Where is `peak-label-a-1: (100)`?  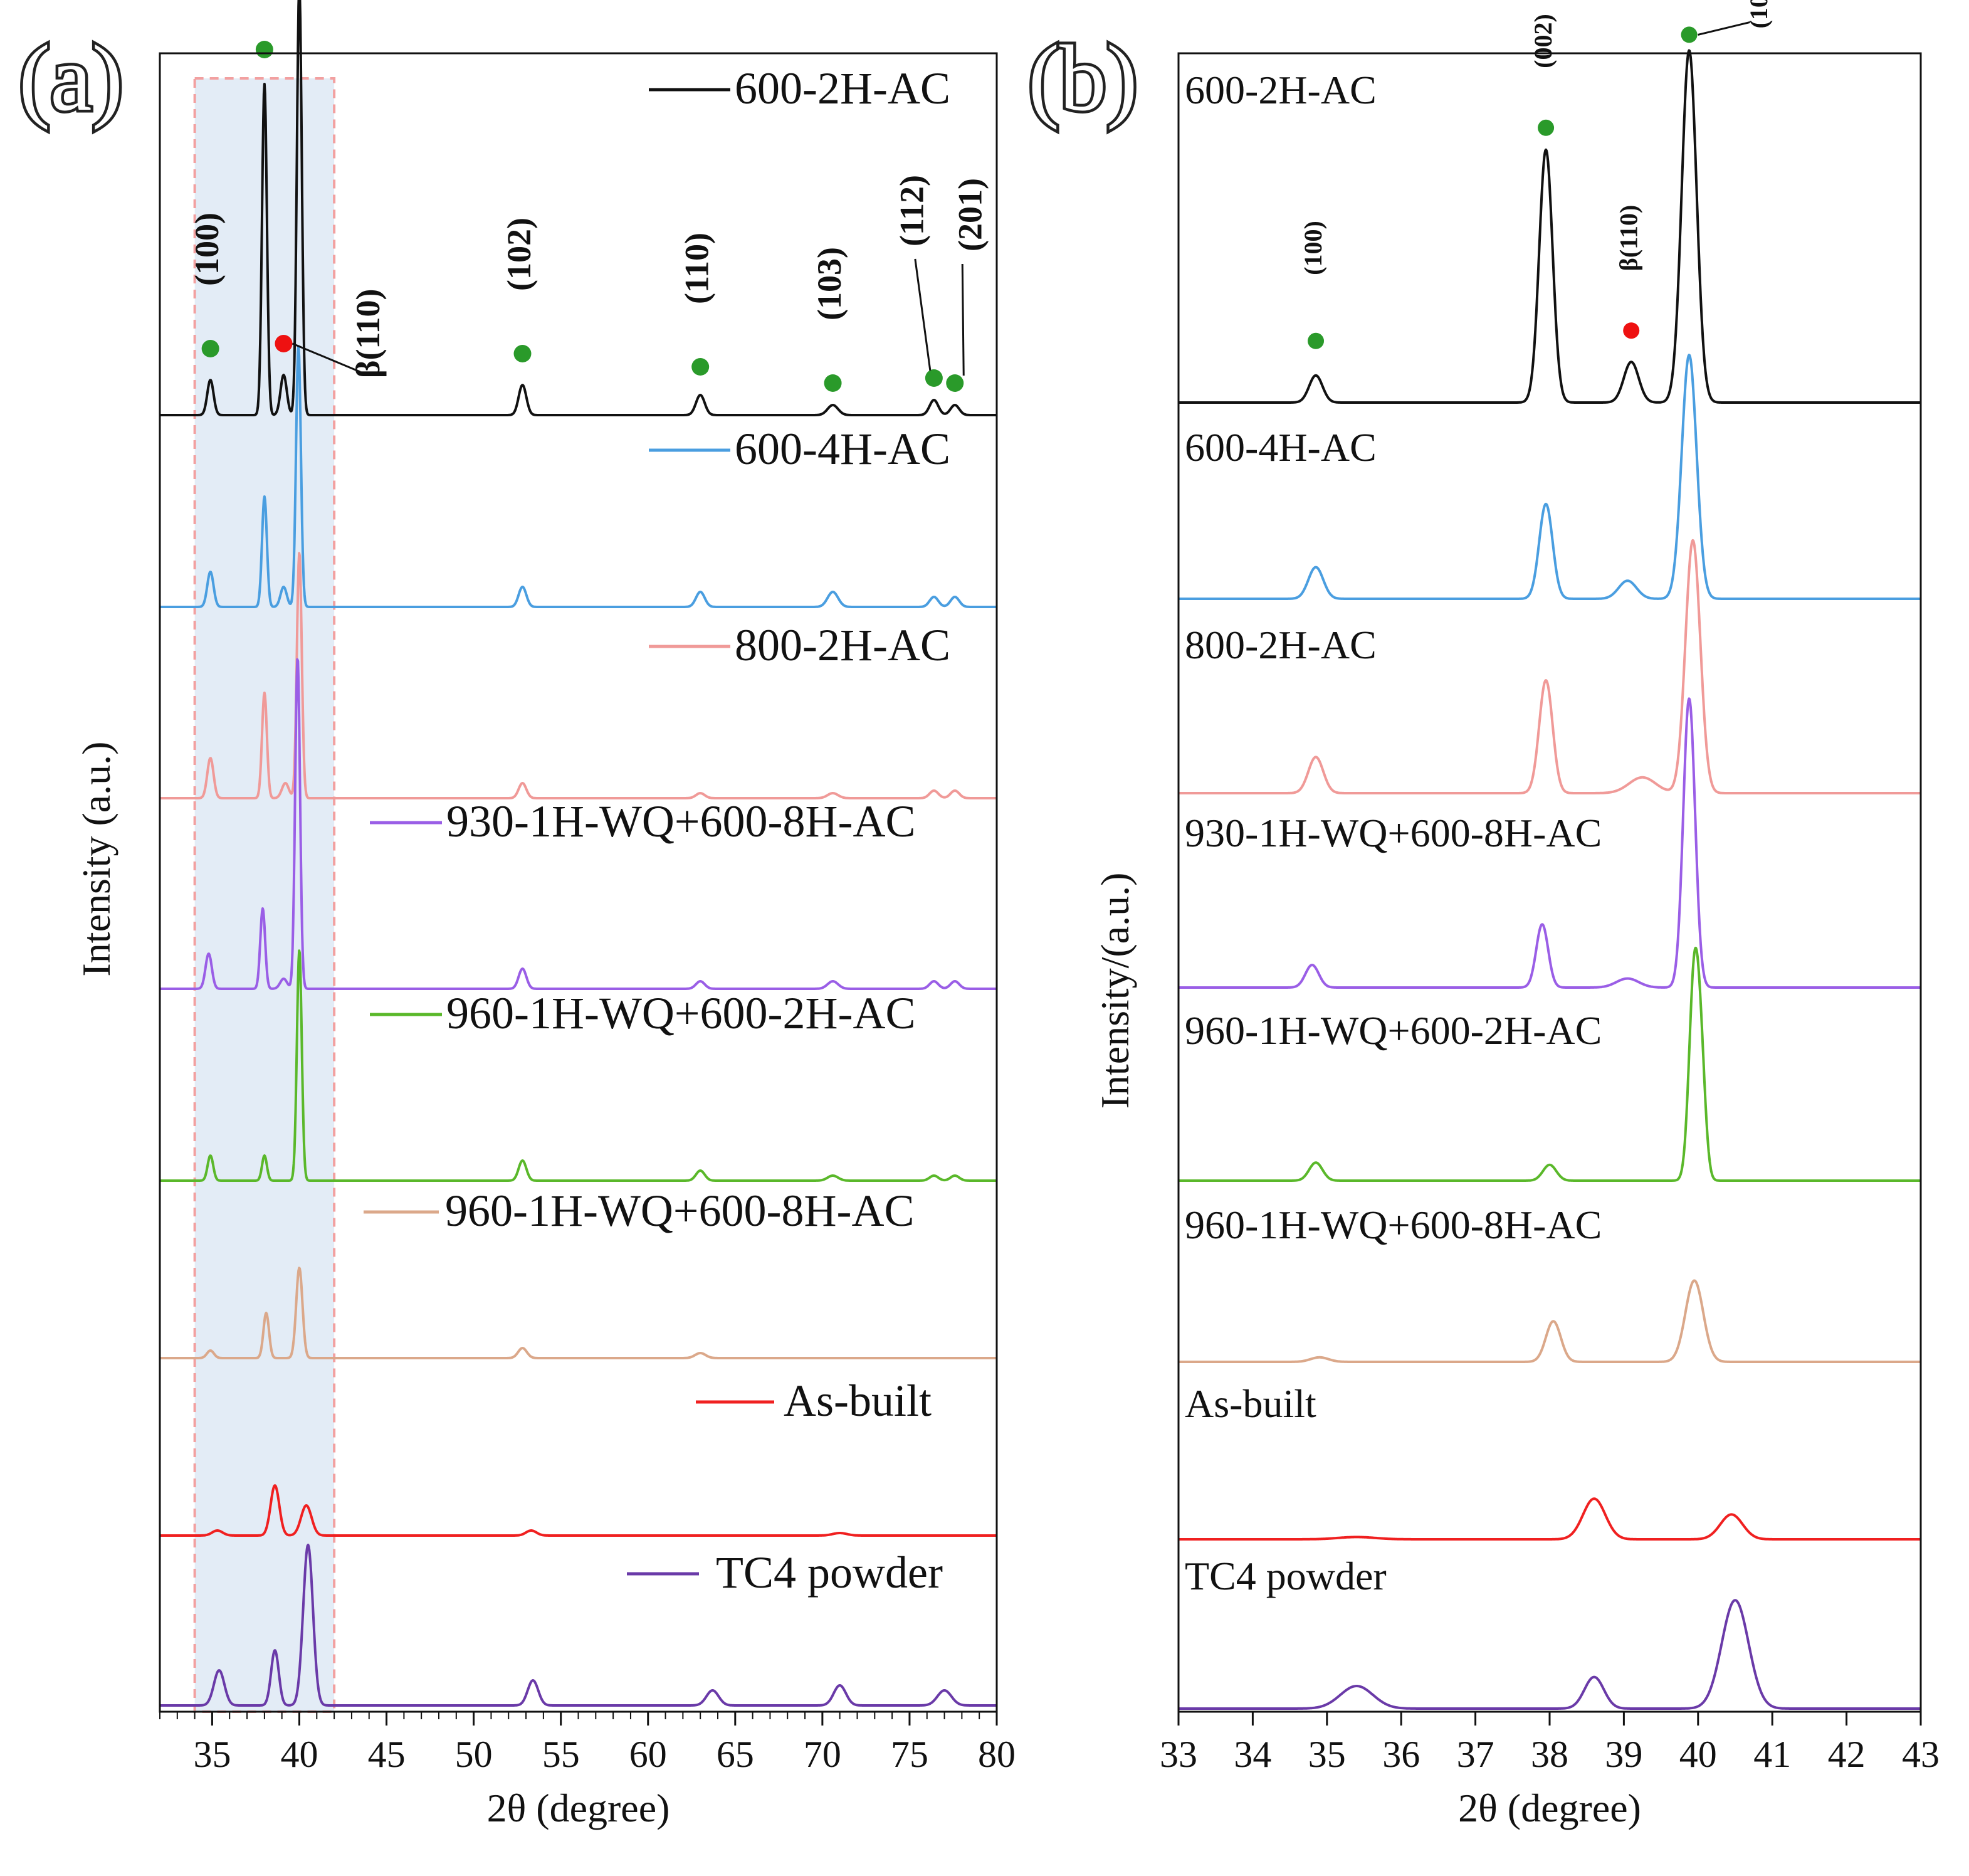 peak-label-a-1: (100) is located at coordinates (207, 249).